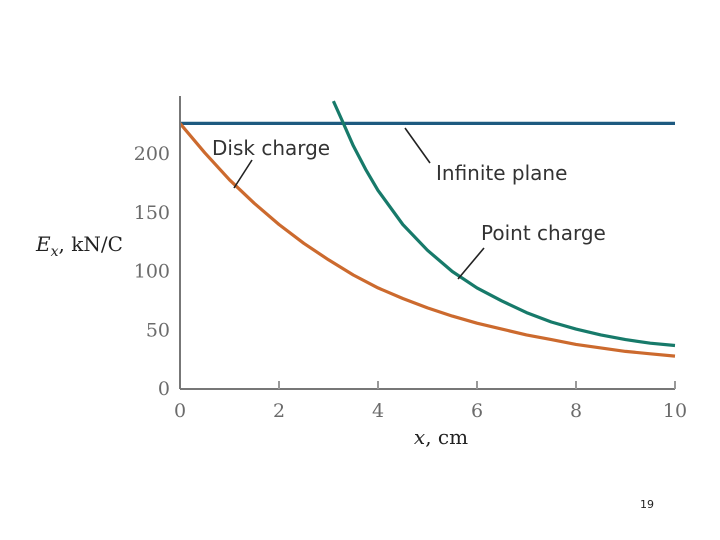  Describe the element at coordinates (441, 437) in the screenshot. I see `x-axis-label: x, cm` at that location.